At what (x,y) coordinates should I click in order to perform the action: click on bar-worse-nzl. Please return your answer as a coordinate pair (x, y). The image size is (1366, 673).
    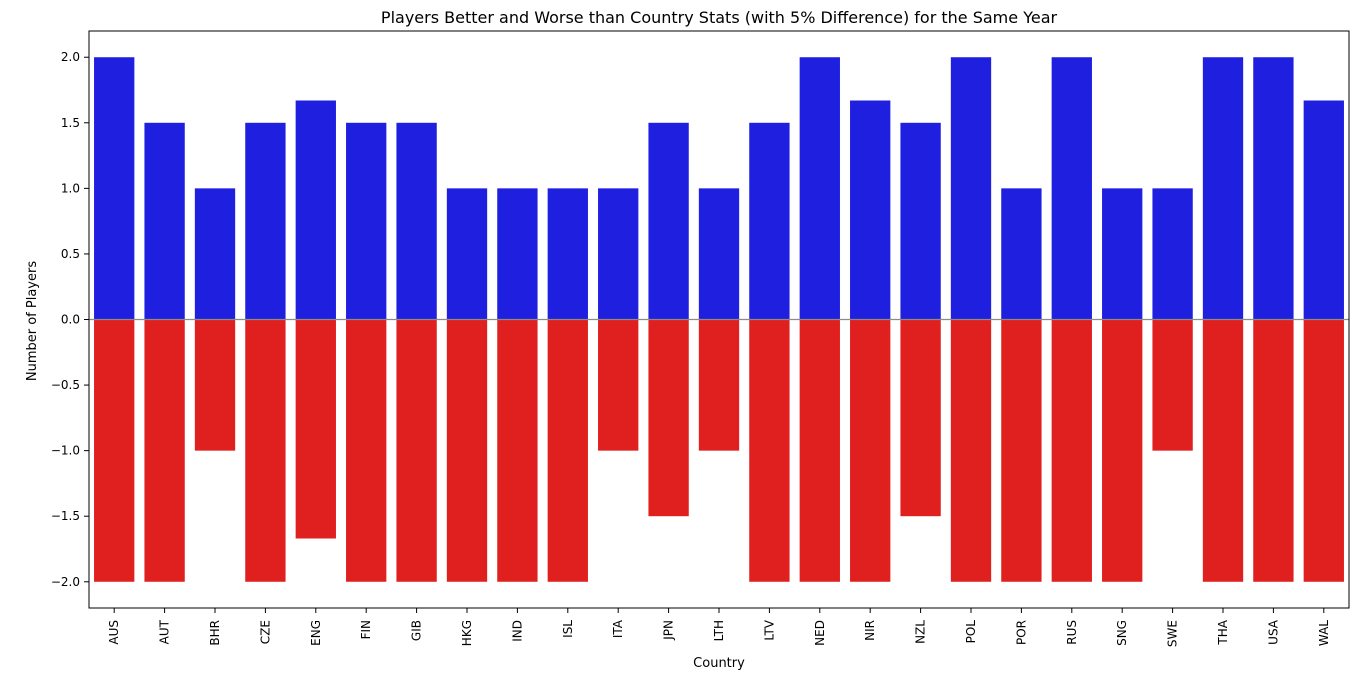
    Looking at the image, I should click on (920, 418).